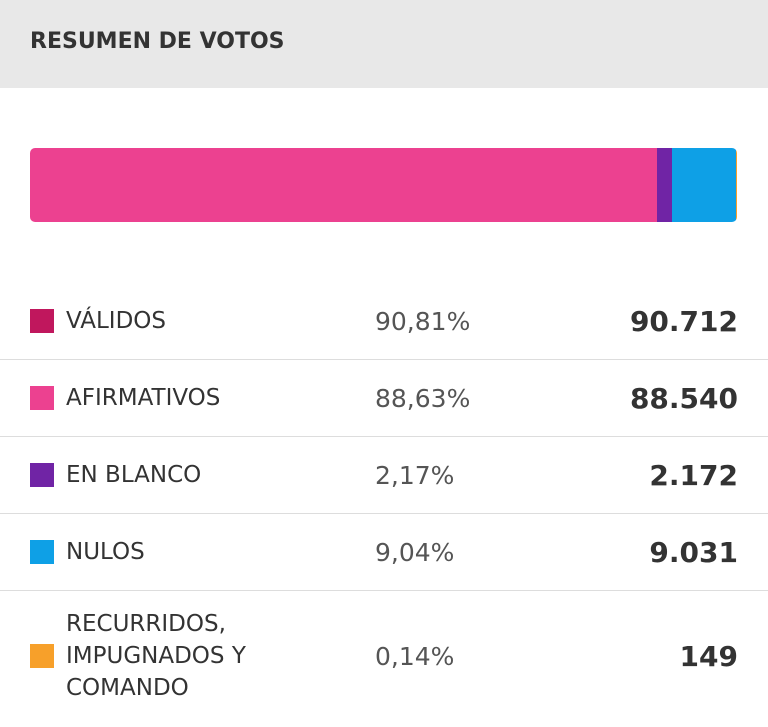  Describe the element at coordinates (157, 41) in the screenshot. I see `title: RESUMEN DE VOTOS` at that location.